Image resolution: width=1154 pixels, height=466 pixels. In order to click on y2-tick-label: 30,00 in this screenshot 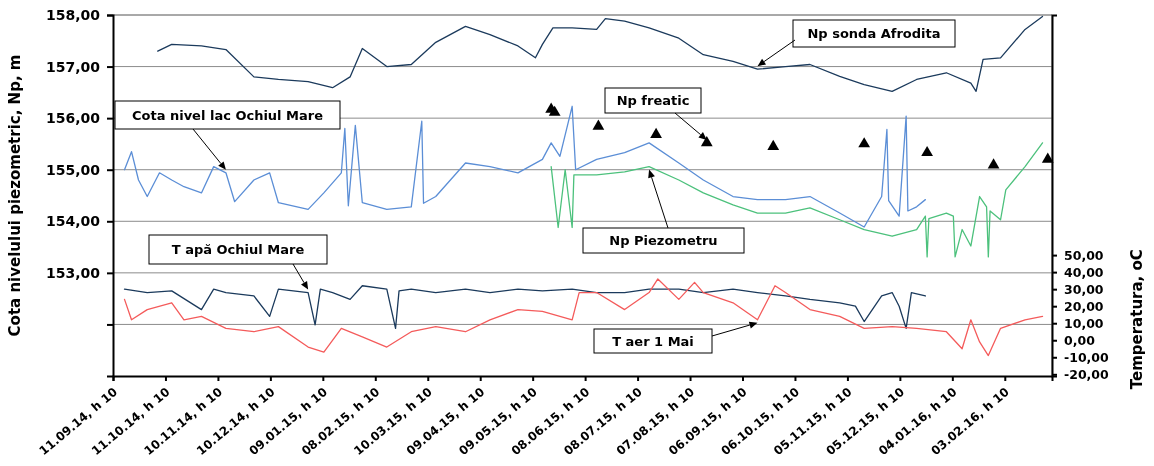, I will do `click(1084, 289)`.